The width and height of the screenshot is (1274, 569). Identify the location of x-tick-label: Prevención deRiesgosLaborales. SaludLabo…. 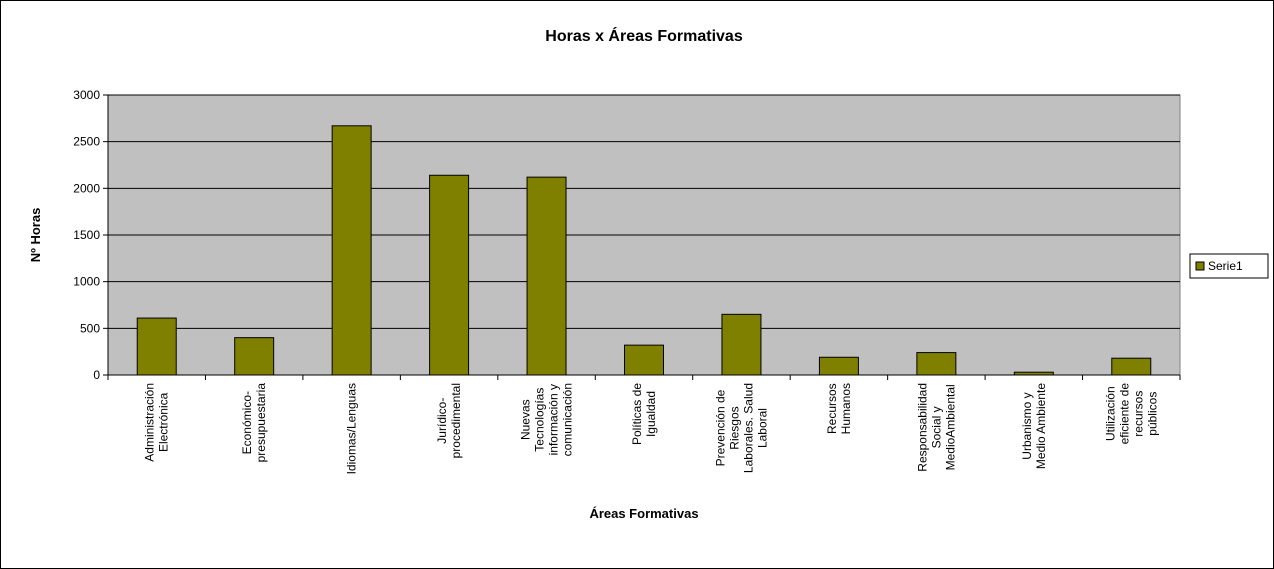
(741, 428).